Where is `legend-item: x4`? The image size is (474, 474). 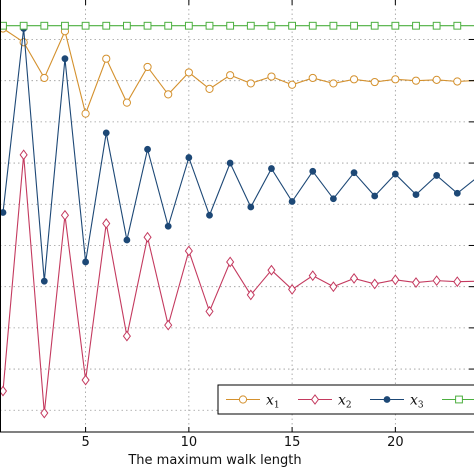 legend-item: x4 is located at coordinates (458, 399).